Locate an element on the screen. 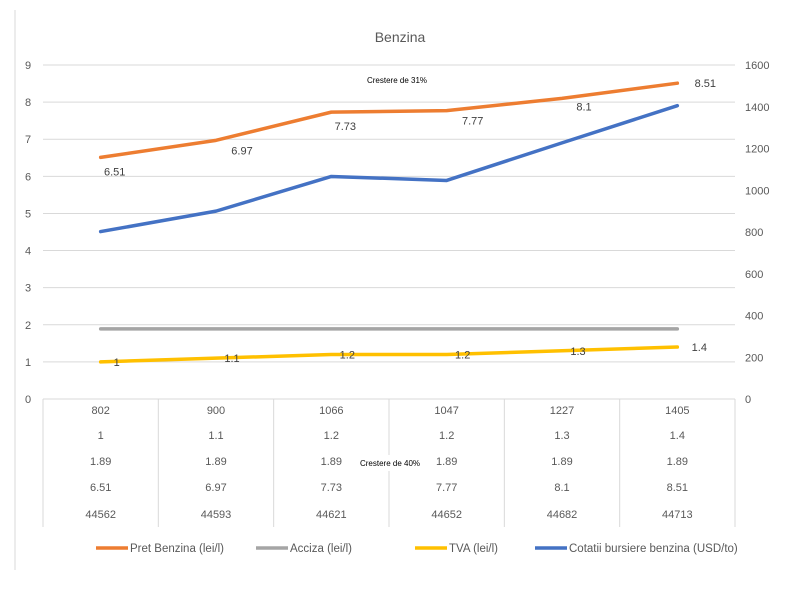 The height and width of the screenshot is (591, 800). chart-title: Benzina is located at coordinates (400, 37).